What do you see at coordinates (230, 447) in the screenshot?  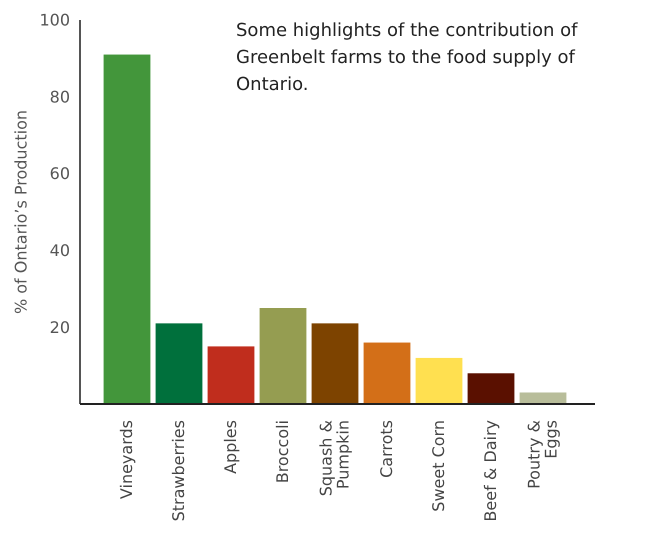 I see `x-tick-label: Apples` at bounding box center [230, 447].